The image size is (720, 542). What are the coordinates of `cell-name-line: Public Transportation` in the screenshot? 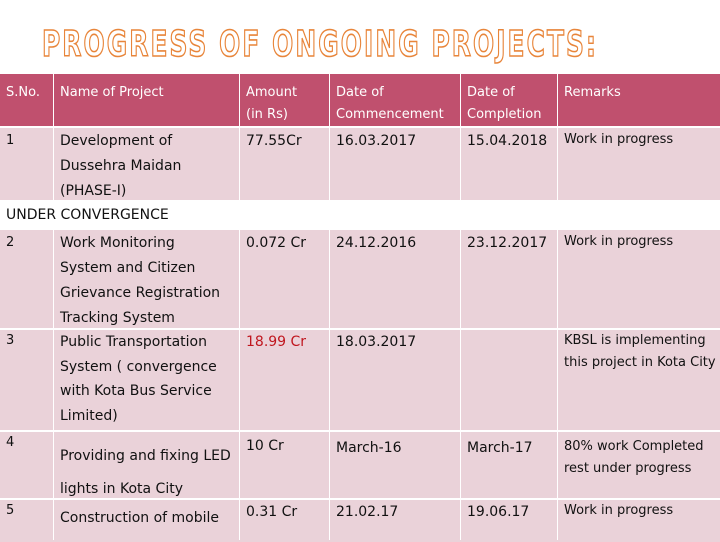 It's located at (133, 342).